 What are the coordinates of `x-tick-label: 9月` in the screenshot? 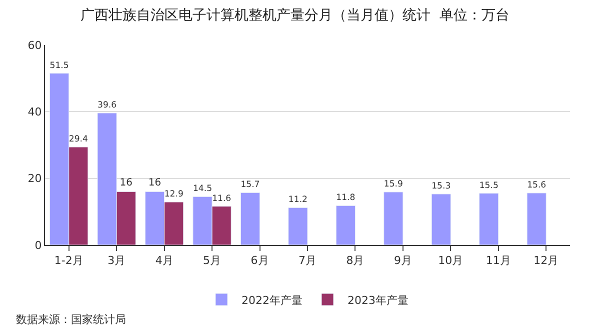 It's located at (403, 261).